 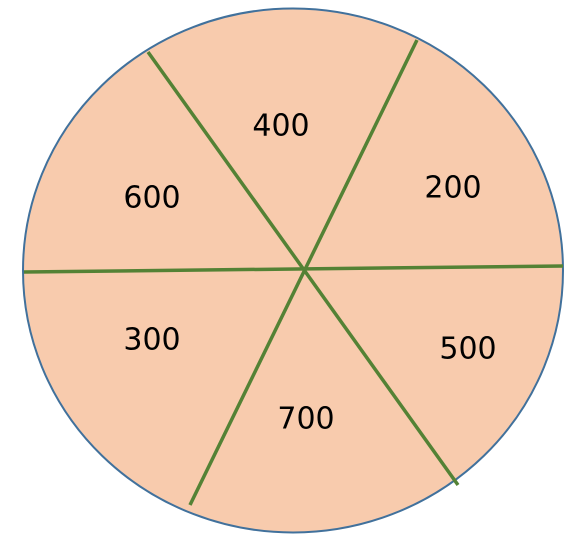 I want to click on divider-line, so click(x=293, y=269).